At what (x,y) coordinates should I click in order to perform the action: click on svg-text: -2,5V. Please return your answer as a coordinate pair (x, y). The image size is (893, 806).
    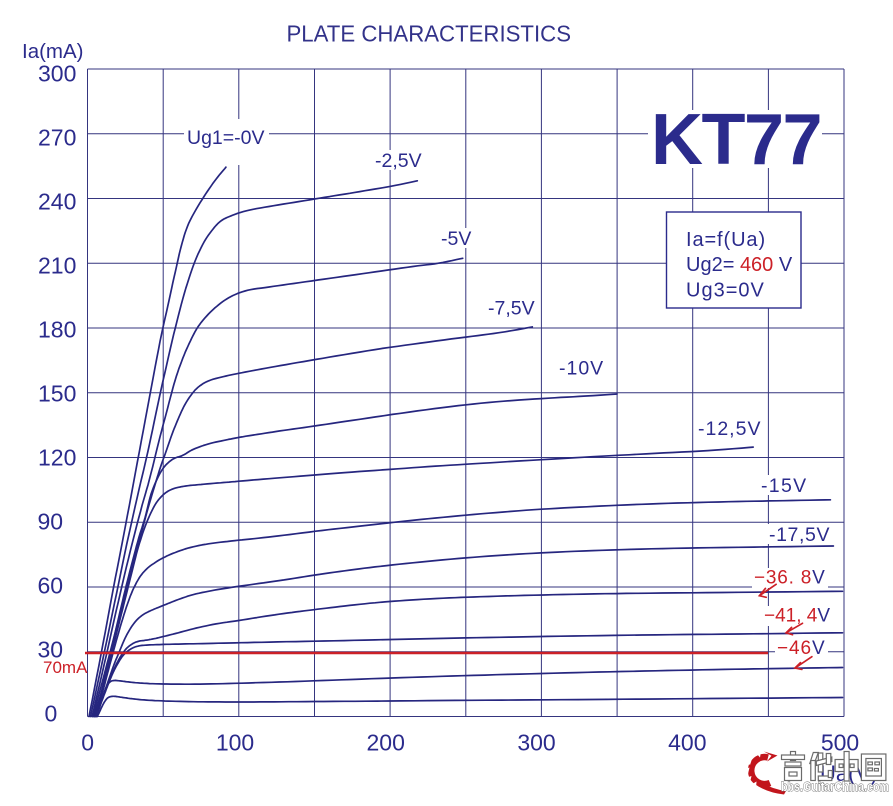
    Looking at the image, I should click on (398, 161).